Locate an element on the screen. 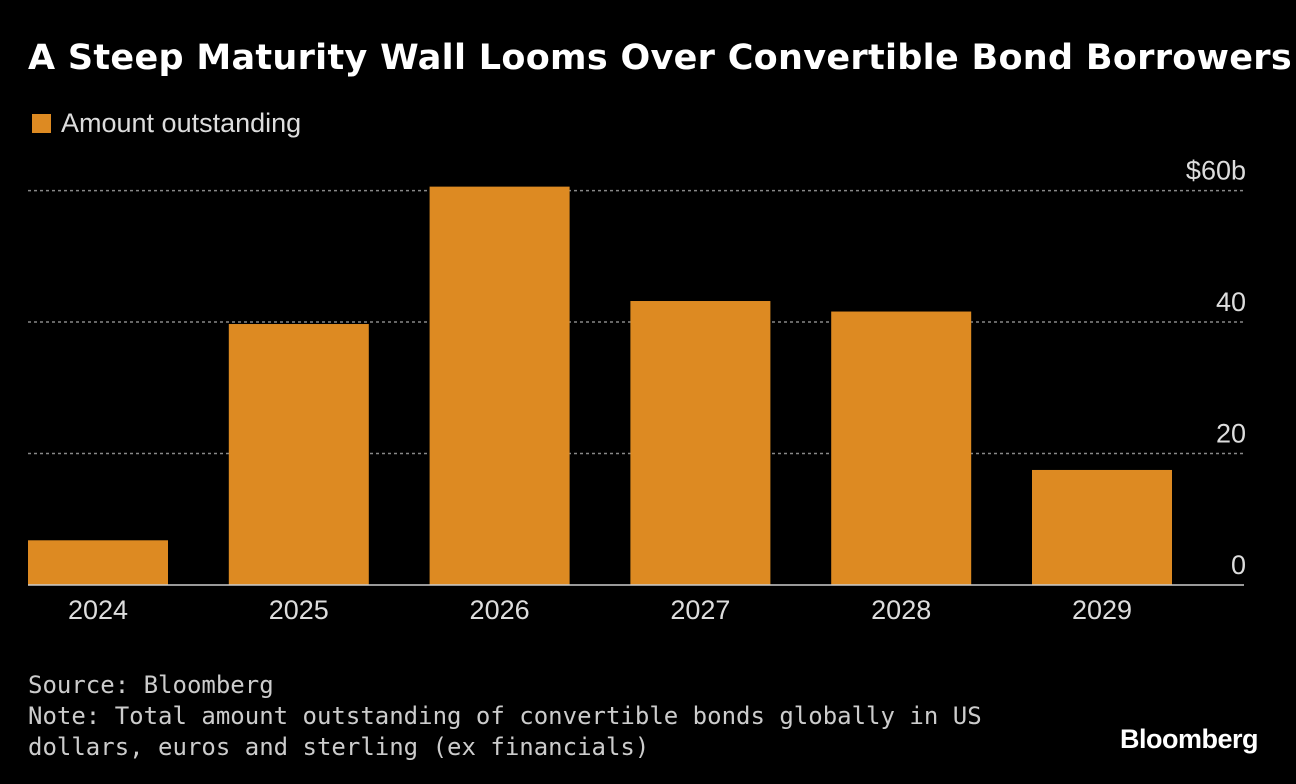 This screenshot has height=784, width=1296. x-tick-label: 2028 is located at coordinates (901, 610).